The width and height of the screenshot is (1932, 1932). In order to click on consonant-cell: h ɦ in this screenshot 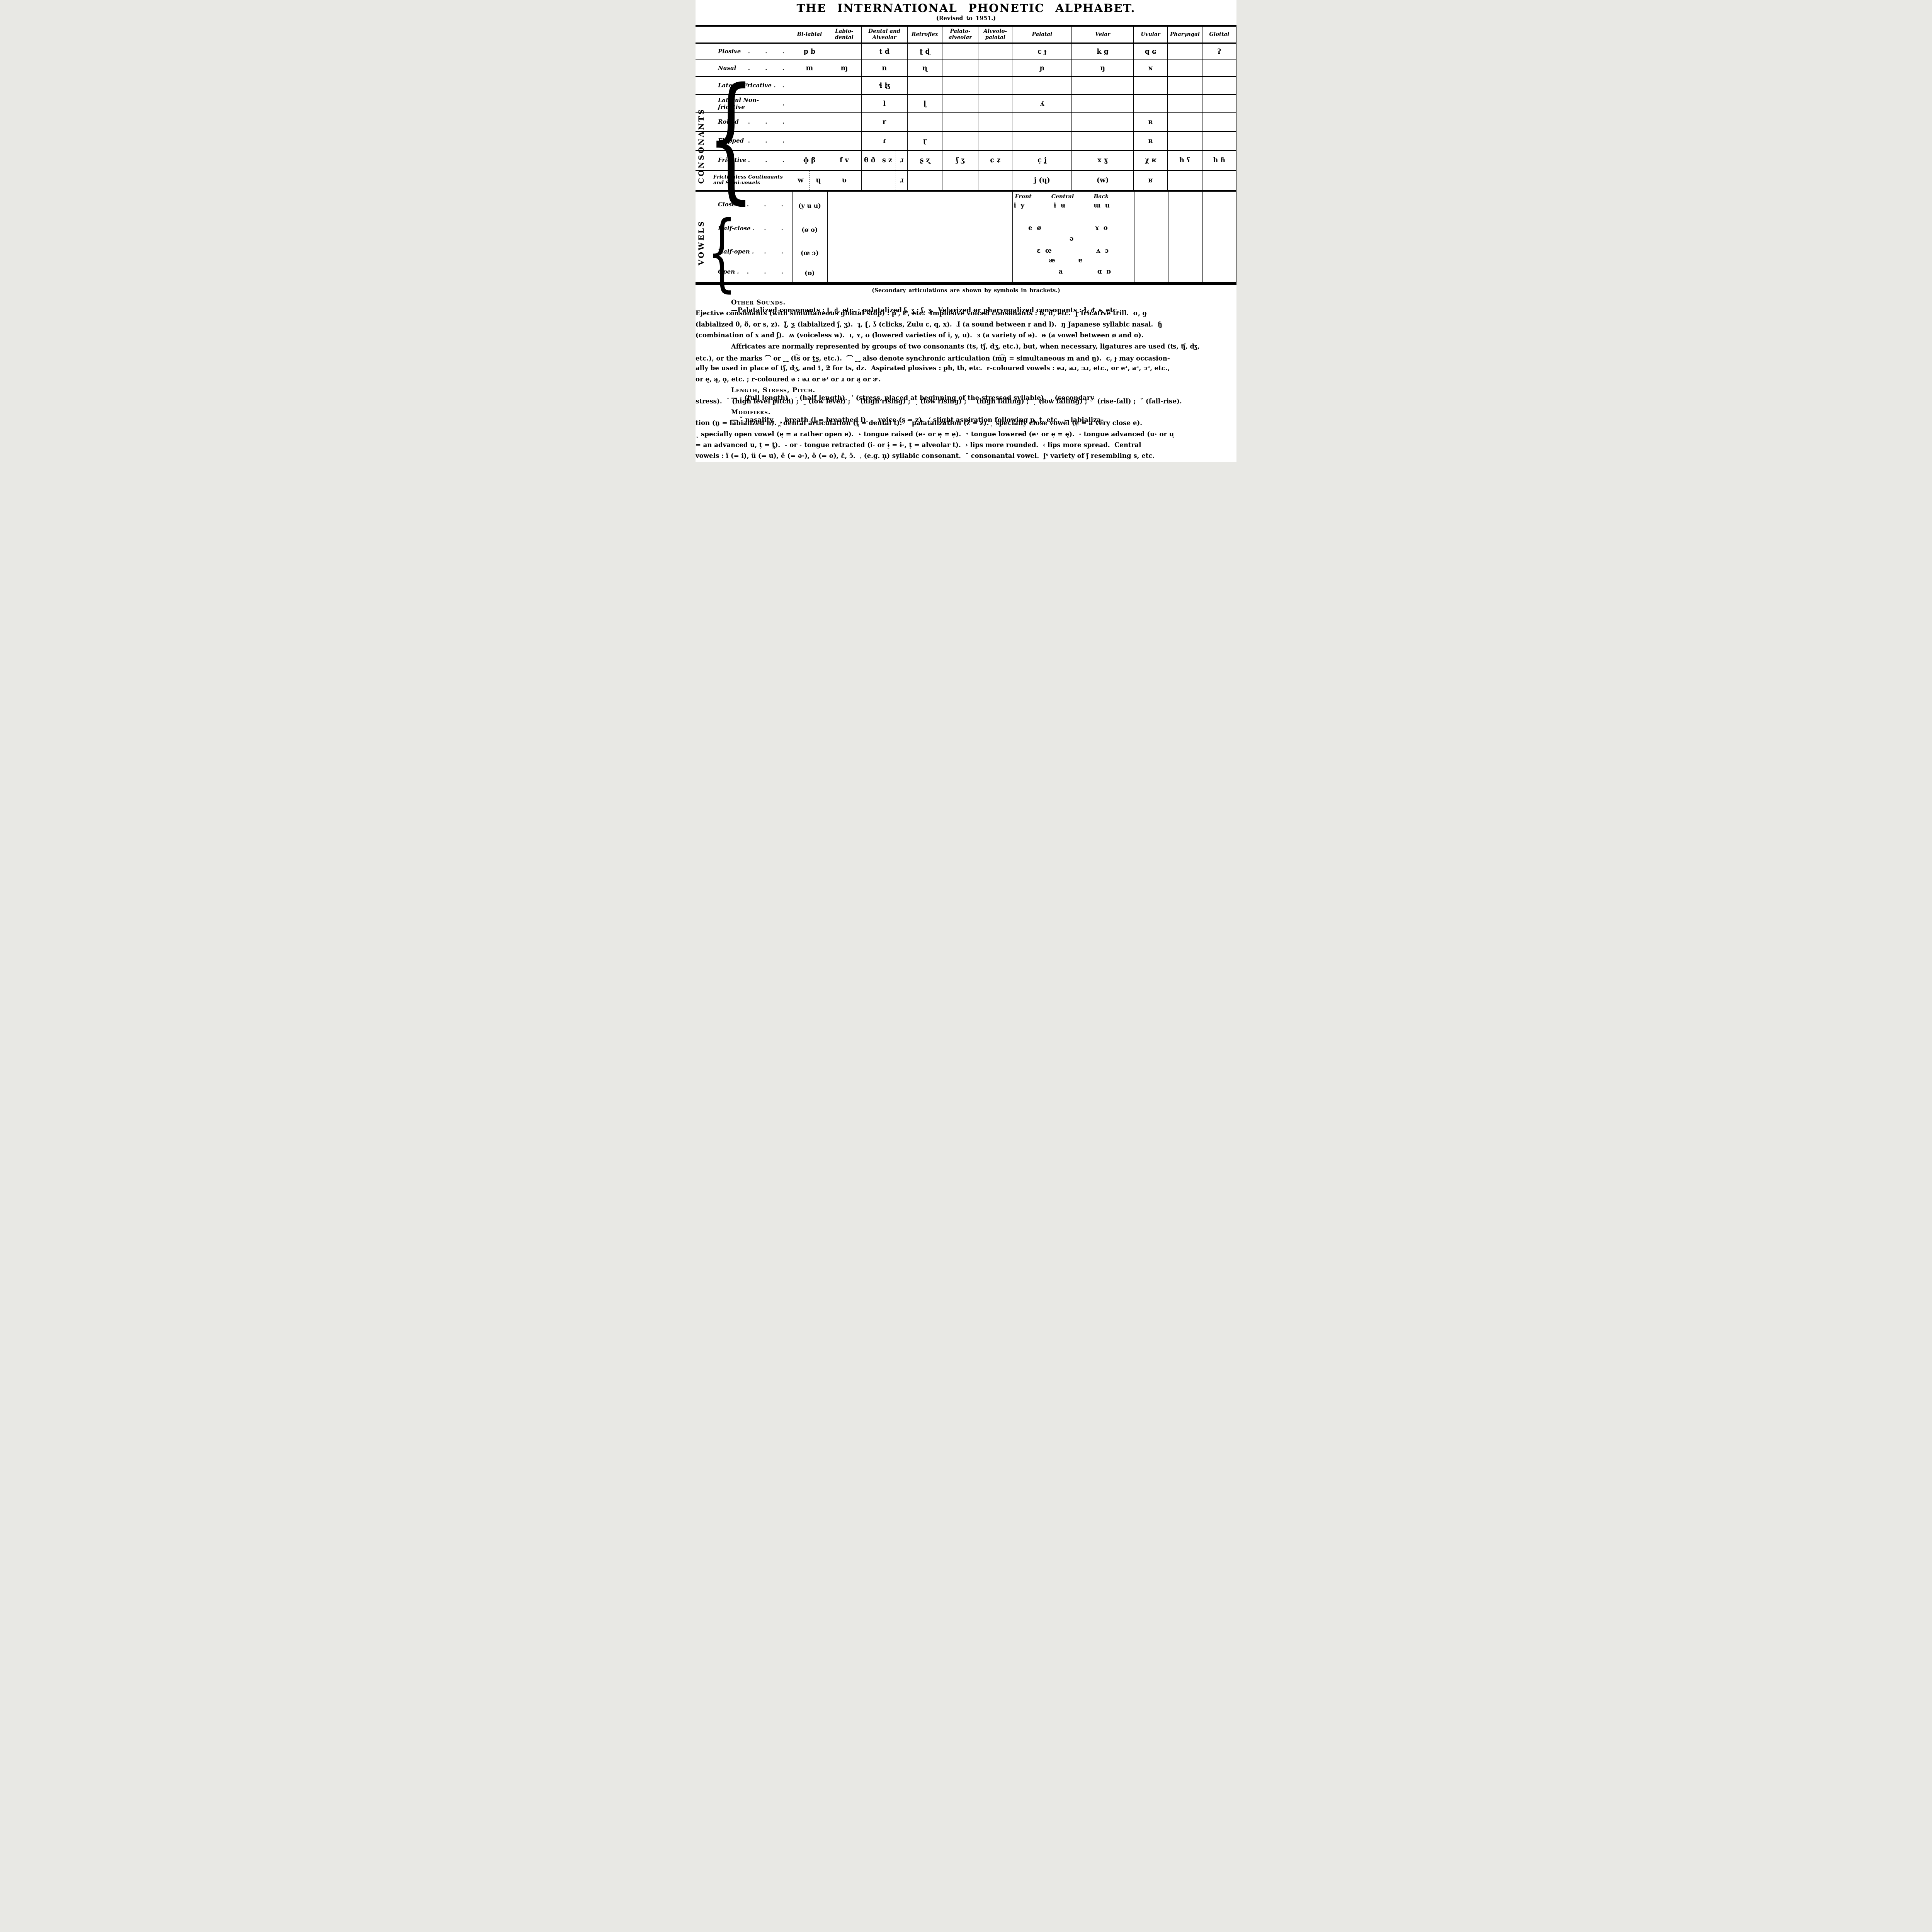, I will do `click(1219, 160)`.